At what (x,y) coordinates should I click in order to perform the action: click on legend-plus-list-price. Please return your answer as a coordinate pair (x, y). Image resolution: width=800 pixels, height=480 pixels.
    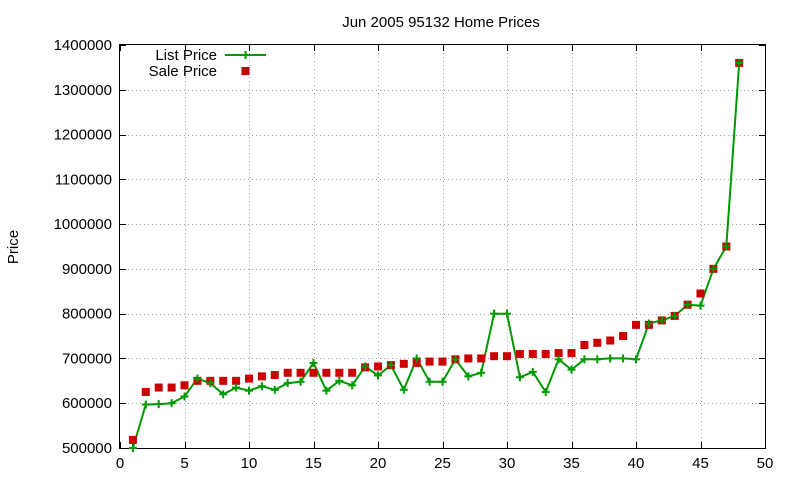
    Looking at the image, I should click on (245, 55).